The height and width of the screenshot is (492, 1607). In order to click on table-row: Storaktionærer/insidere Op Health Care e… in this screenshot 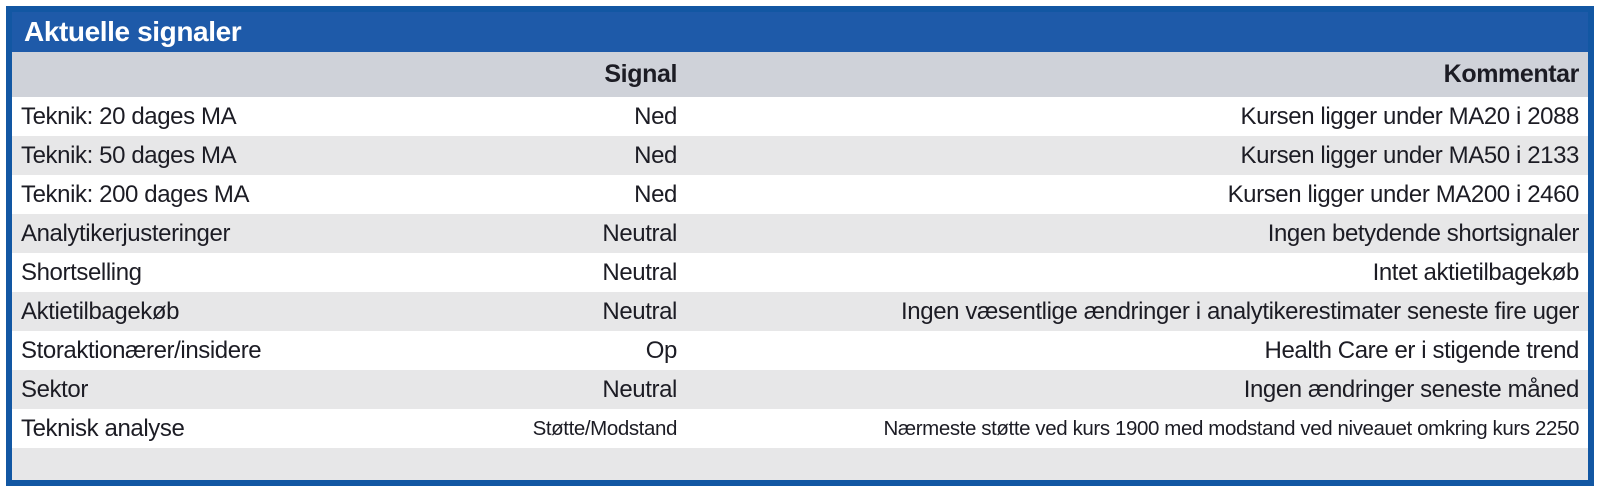, I will do `click(800, 350)`.